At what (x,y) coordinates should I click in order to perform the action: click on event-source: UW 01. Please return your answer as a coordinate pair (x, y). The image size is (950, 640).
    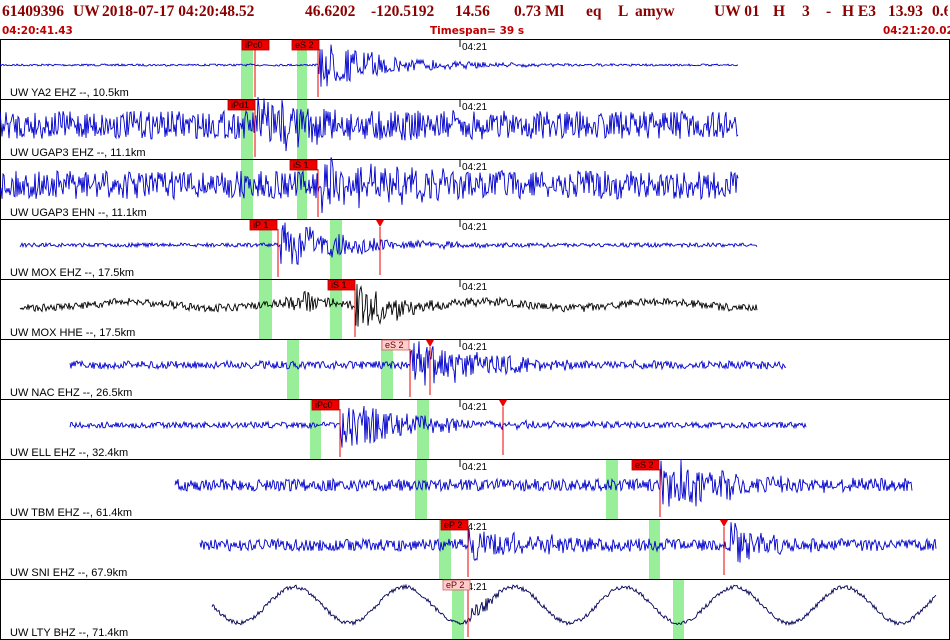
    Looking at the image, I should click on (737, 11).